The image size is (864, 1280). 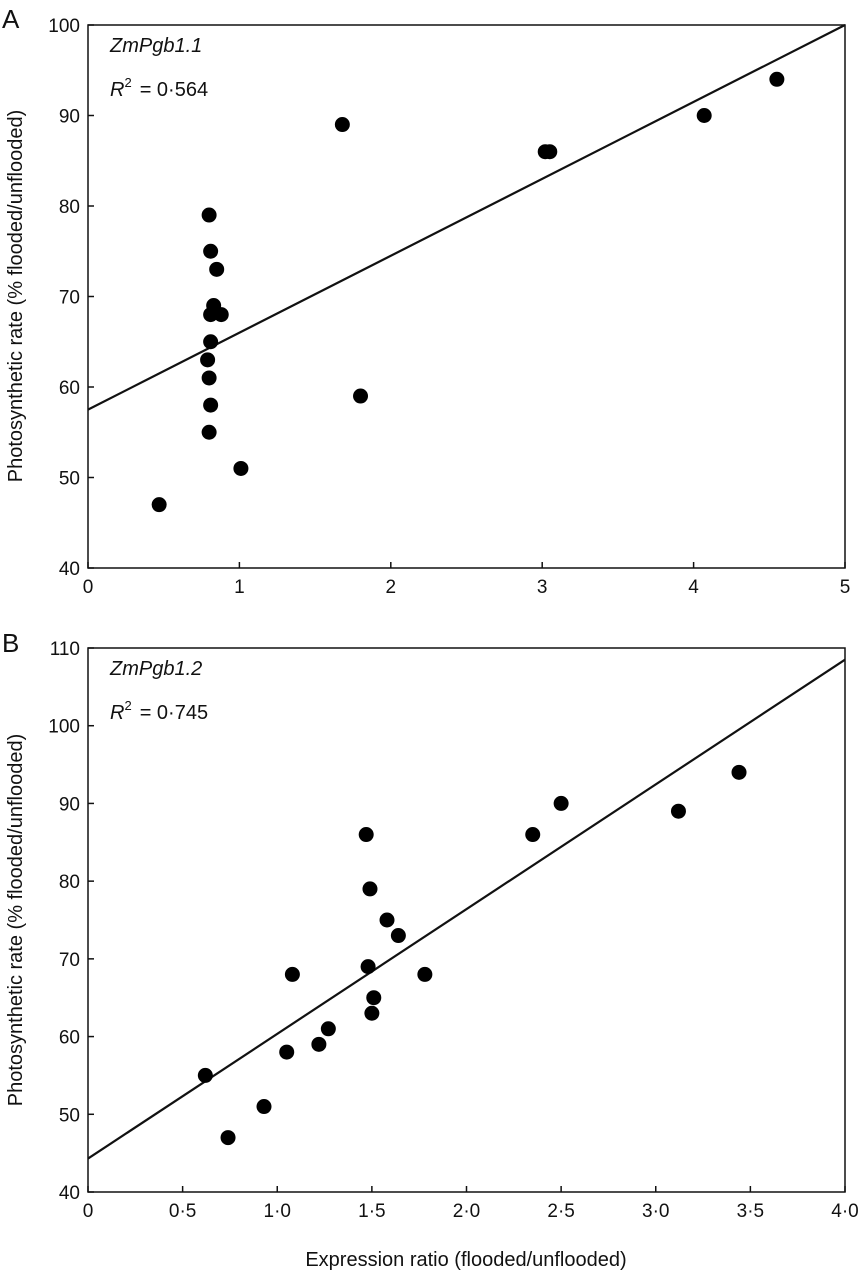 What do you see at coordinates (542, 587) in the screenshot?
I see `x-tick-label: 3` at bounding box center [542, 587].